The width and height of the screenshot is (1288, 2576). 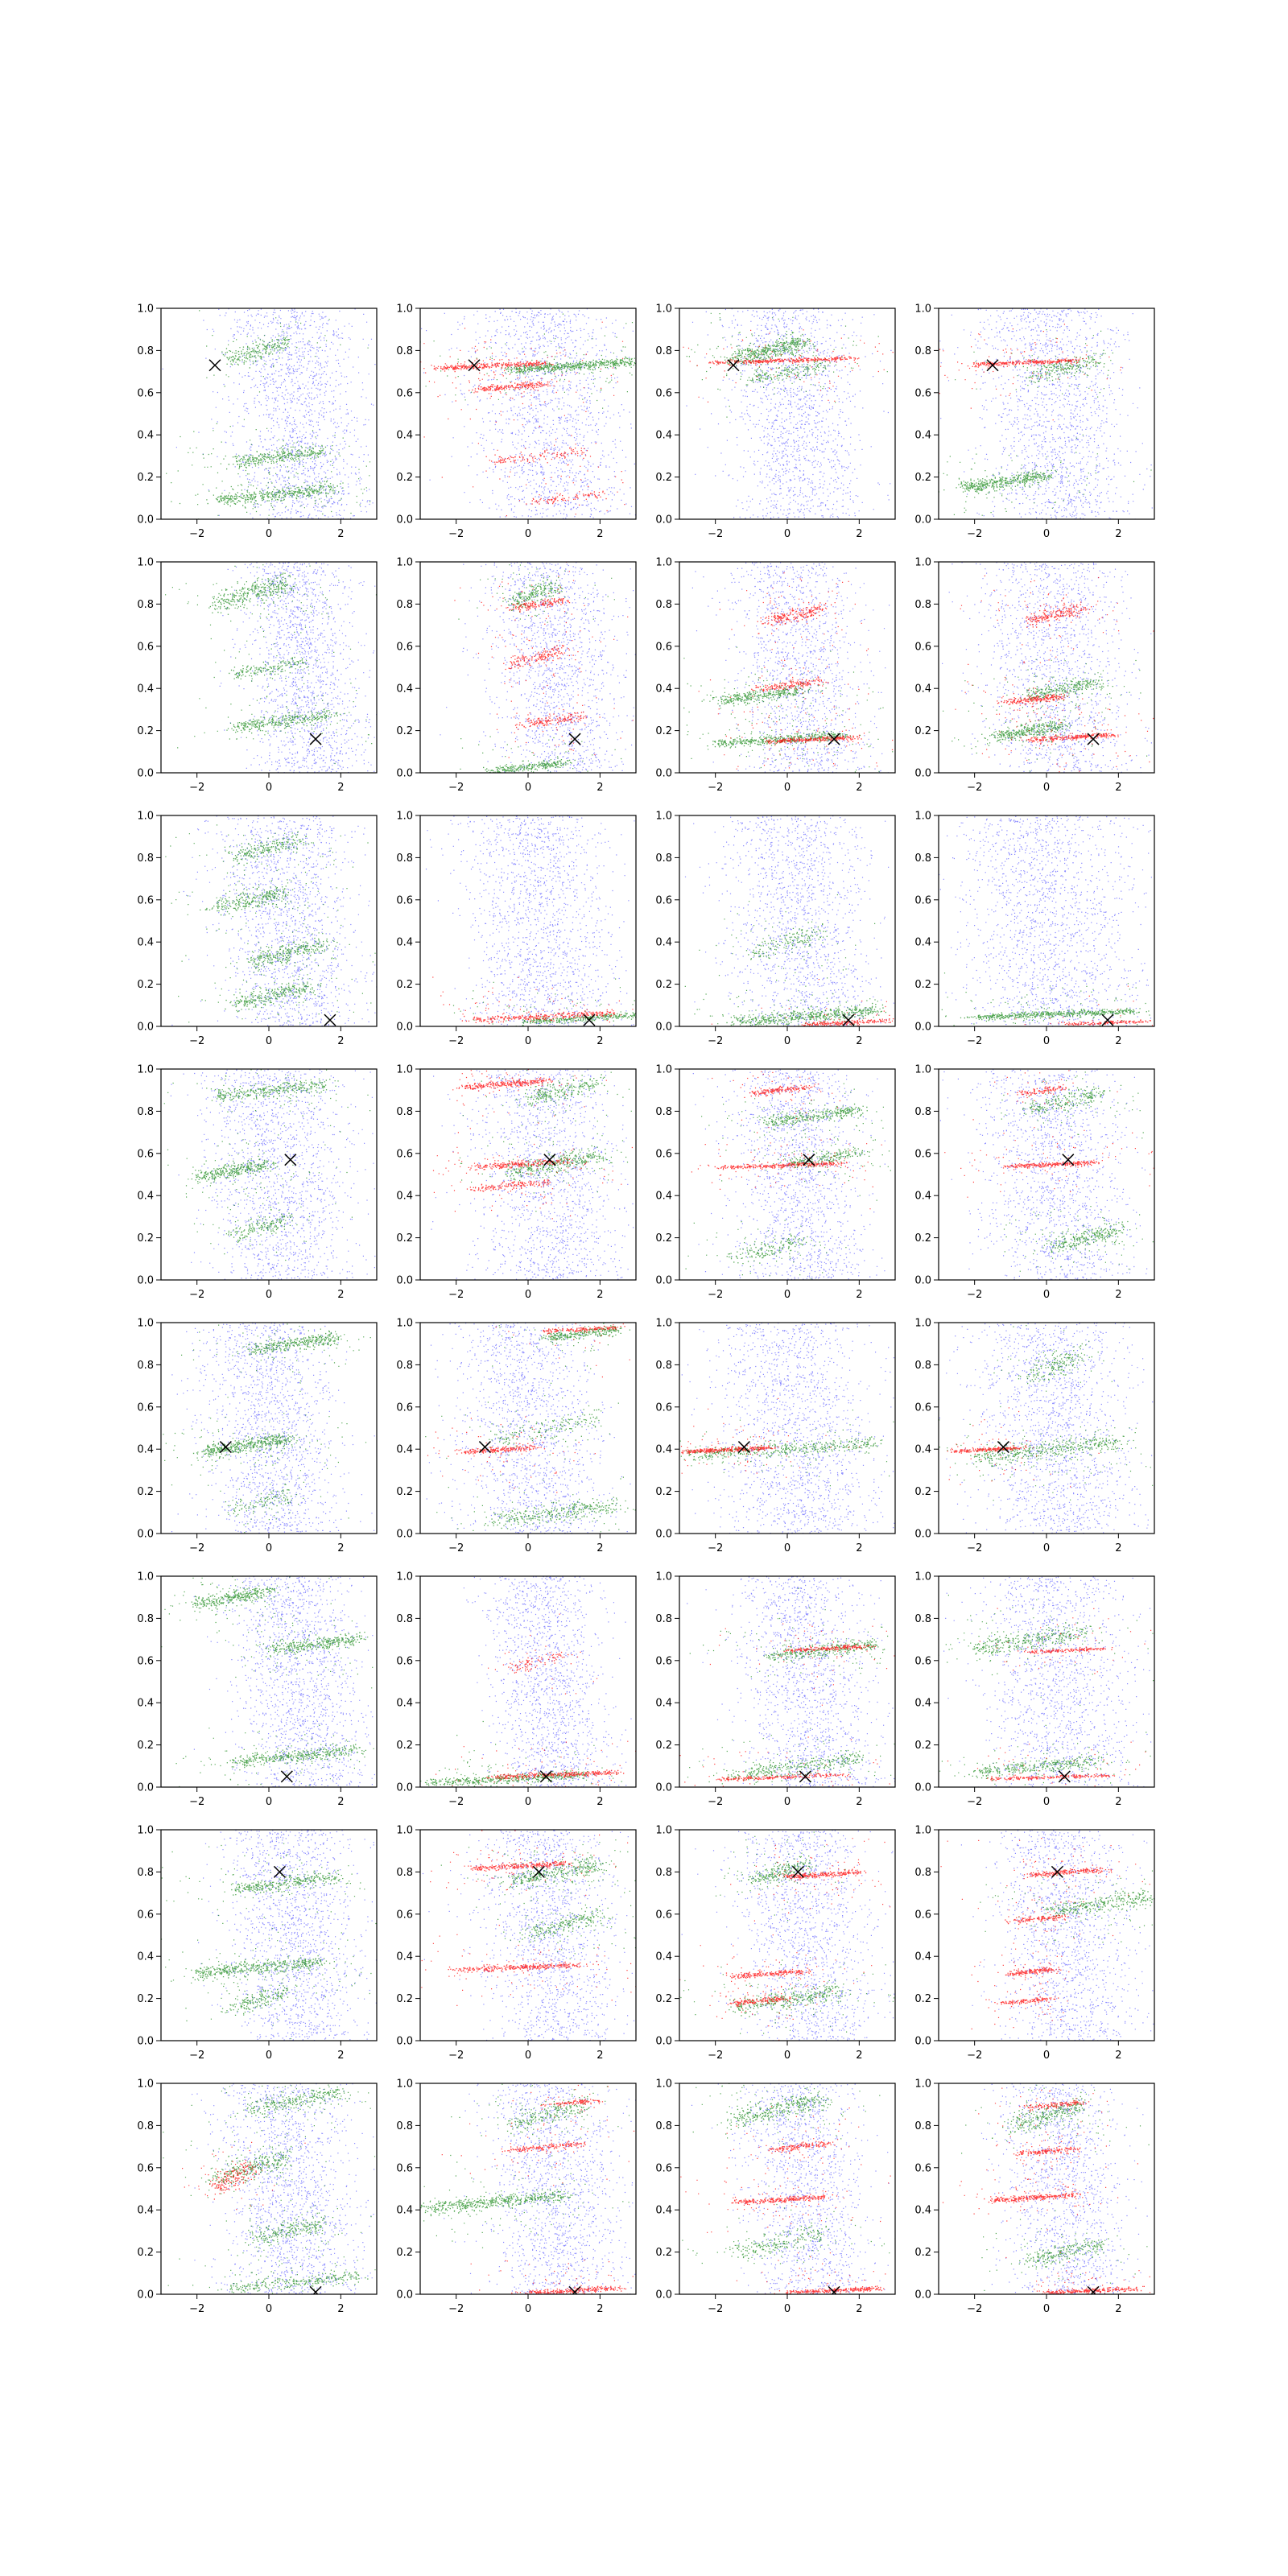 I want to click on subplot-r6-c4: −2 0 20.00.20.40.60.81.0, so click(x=1066, y=1696).